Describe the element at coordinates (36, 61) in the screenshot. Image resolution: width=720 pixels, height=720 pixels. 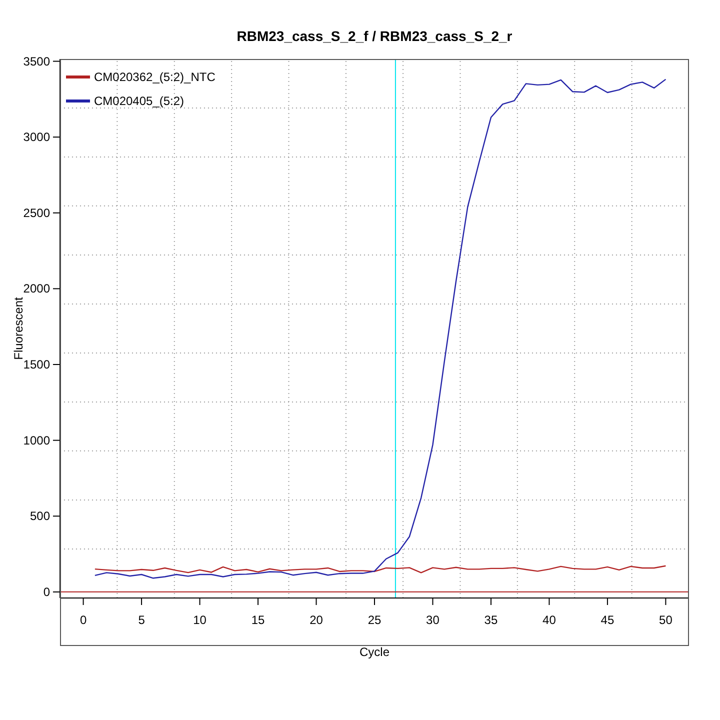
I see `y-tick-label: 3500` at that location.